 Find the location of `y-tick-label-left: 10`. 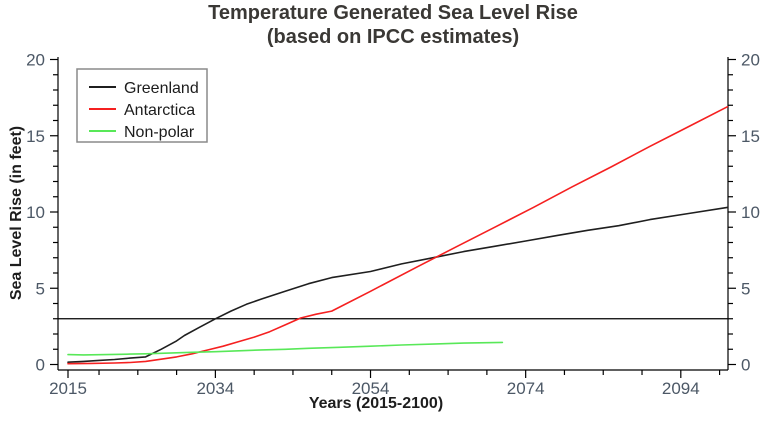

y-tick-label-left: 10 is located at coordinates (35, 212).